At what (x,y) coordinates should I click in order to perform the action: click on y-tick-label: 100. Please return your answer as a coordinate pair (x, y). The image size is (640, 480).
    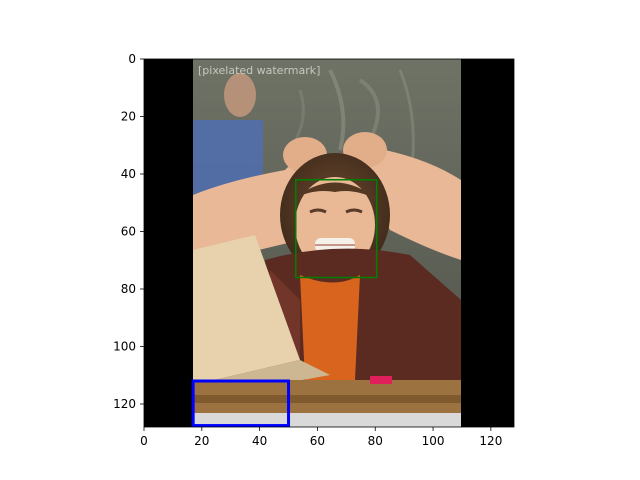
    Looking at the image, I should click on (124, 347).